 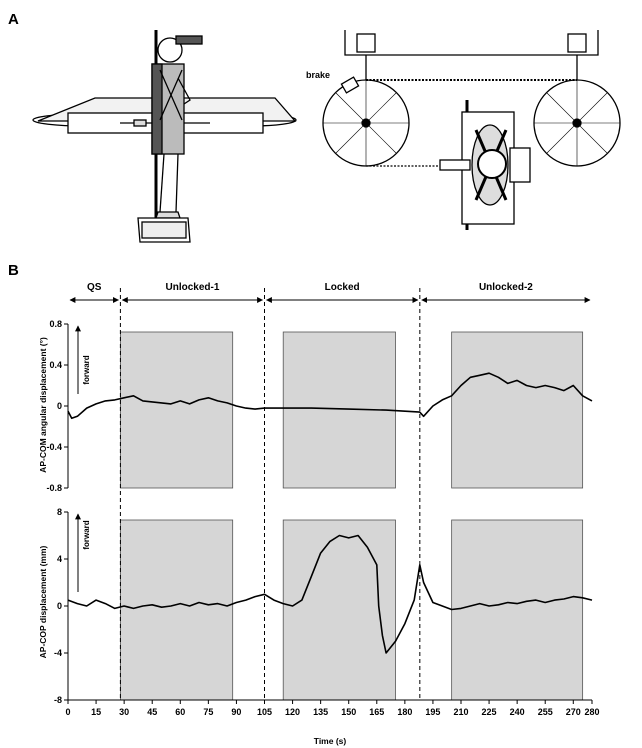 I want to click on phase-label-4: Unlocked-2, so click(x=506, y=287).